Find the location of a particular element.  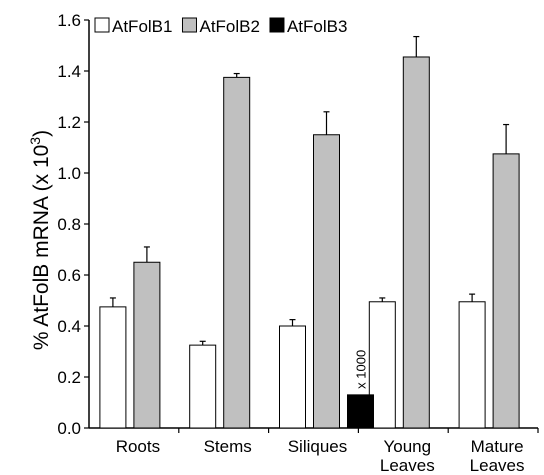

y-tick-label: 1.6 is located at coordinates (69, 20).